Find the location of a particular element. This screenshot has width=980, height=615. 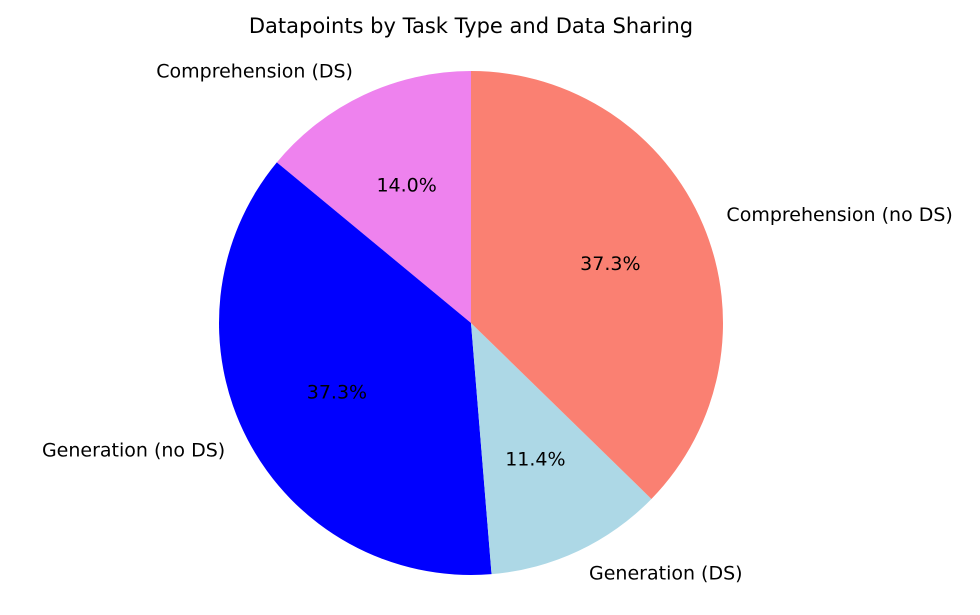

slice-label-comprehension-ds: Comprehension (DS) is located at coordinates (254, 72).